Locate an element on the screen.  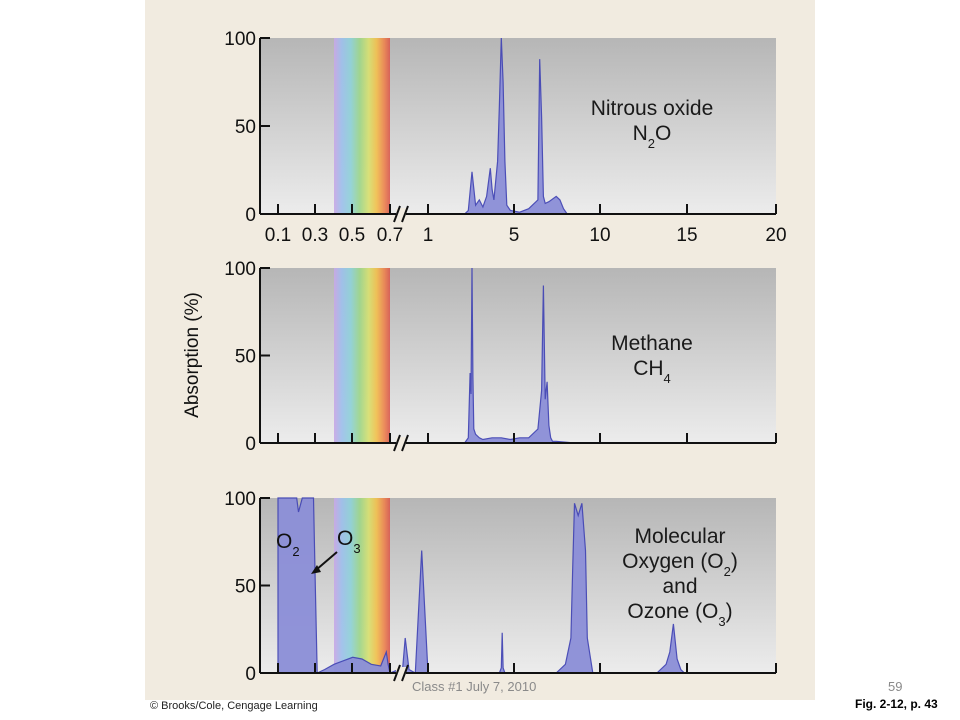
chart-title-line: N2O is located at coordinates (652, 136).